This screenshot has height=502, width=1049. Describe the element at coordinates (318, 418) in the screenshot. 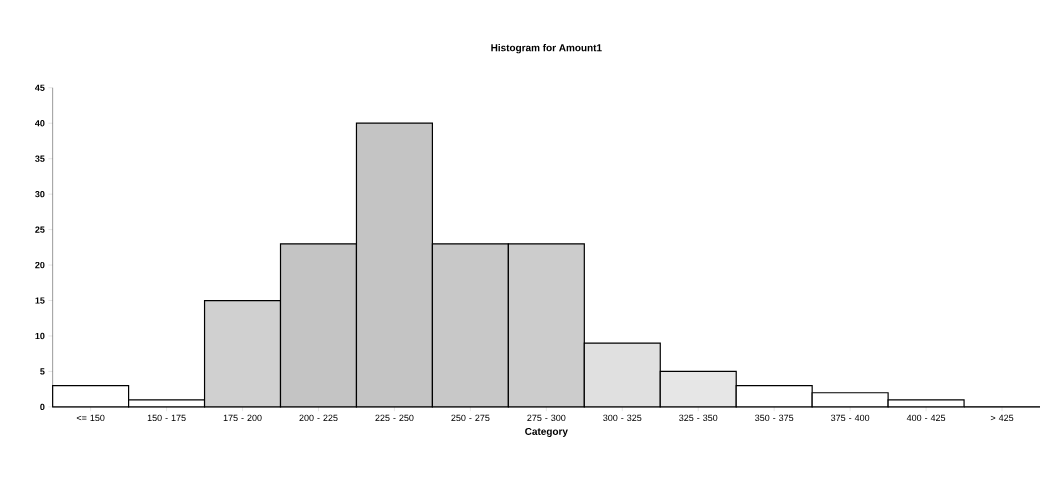

I see `x-tick-label: 200 - 225` at that location.